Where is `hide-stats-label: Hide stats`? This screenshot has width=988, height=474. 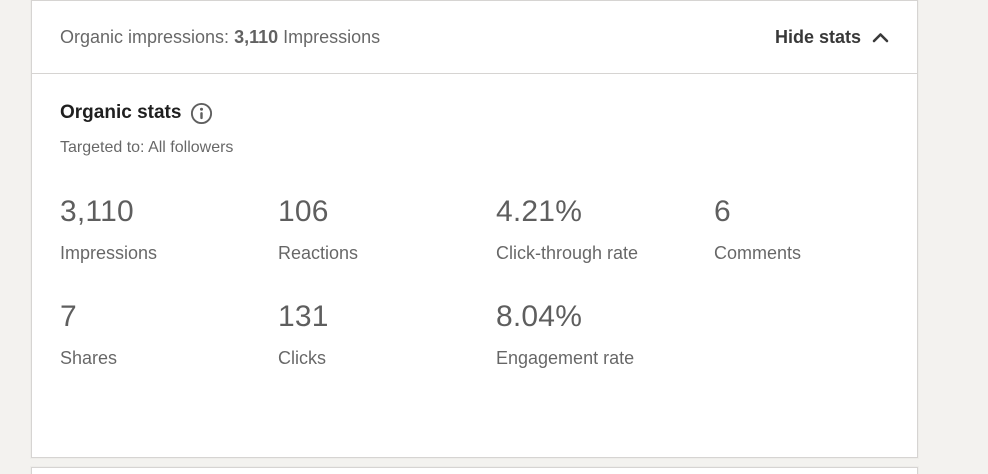 hide-stats-label: Hide stats is located at coordinates (817, 36).